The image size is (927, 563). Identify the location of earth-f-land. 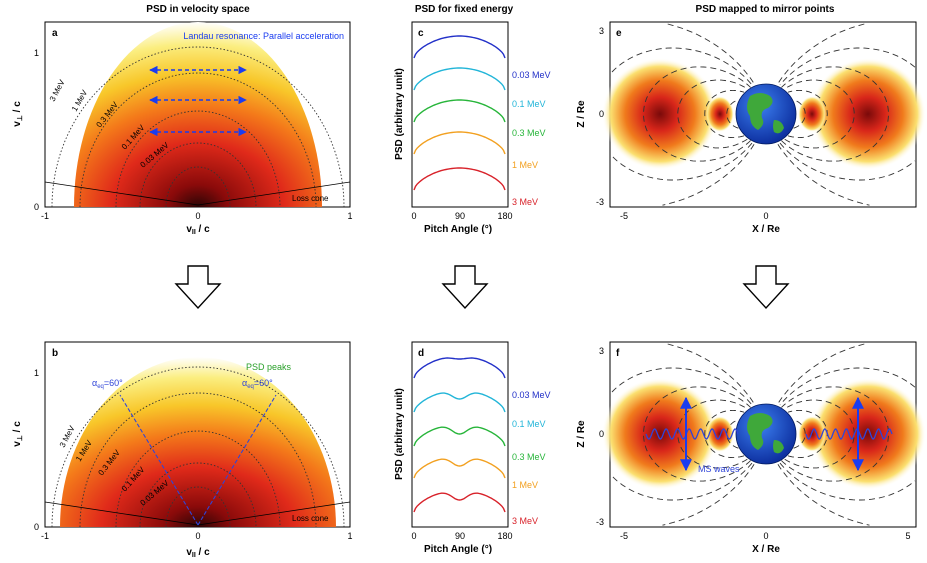
(765, 433).